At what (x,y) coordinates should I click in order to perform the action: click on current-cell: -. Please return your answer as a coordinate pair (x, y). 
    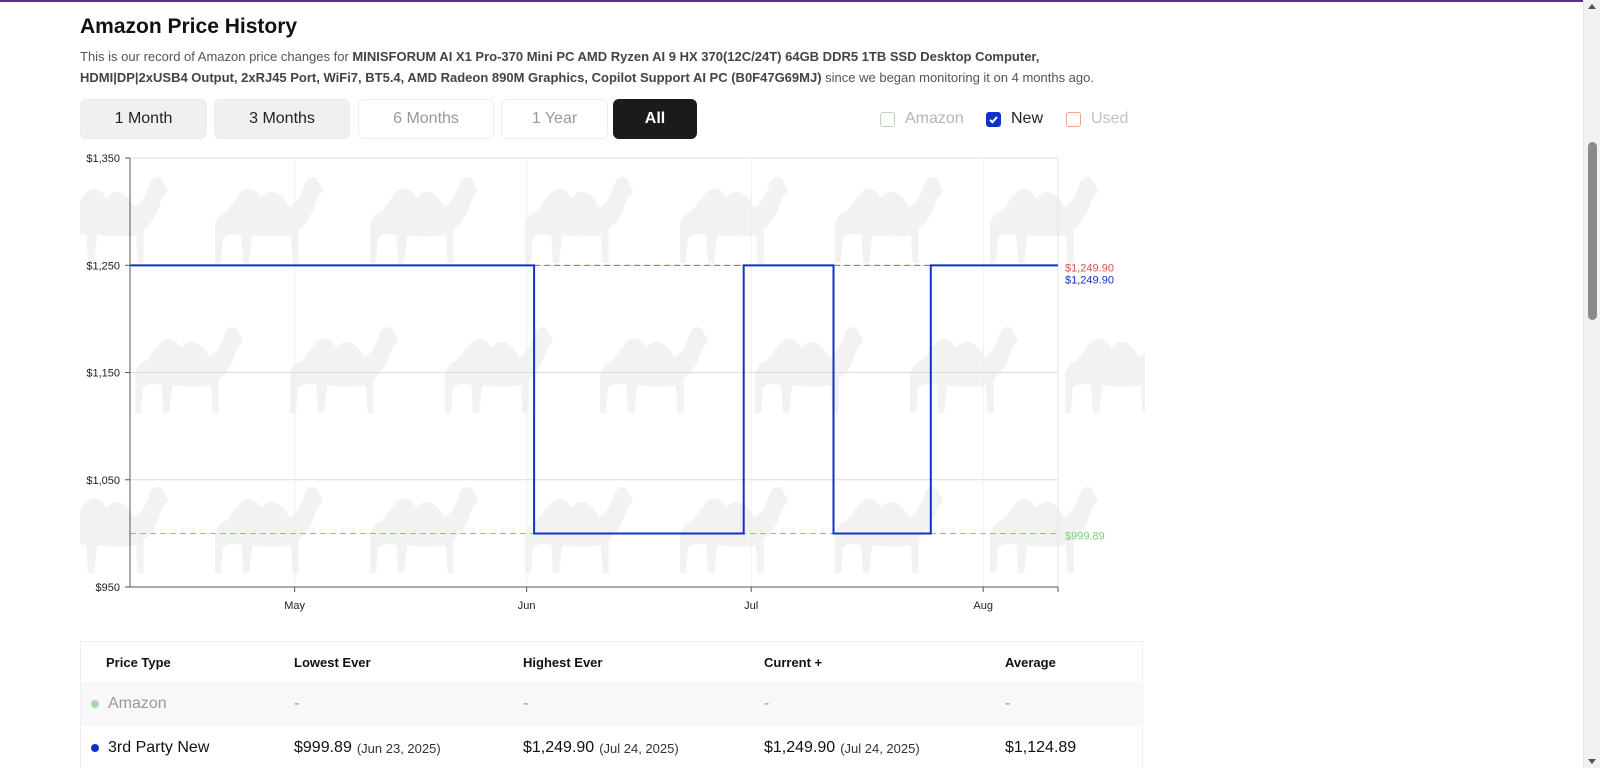
    Looking at the image, I should click on (766, 704).